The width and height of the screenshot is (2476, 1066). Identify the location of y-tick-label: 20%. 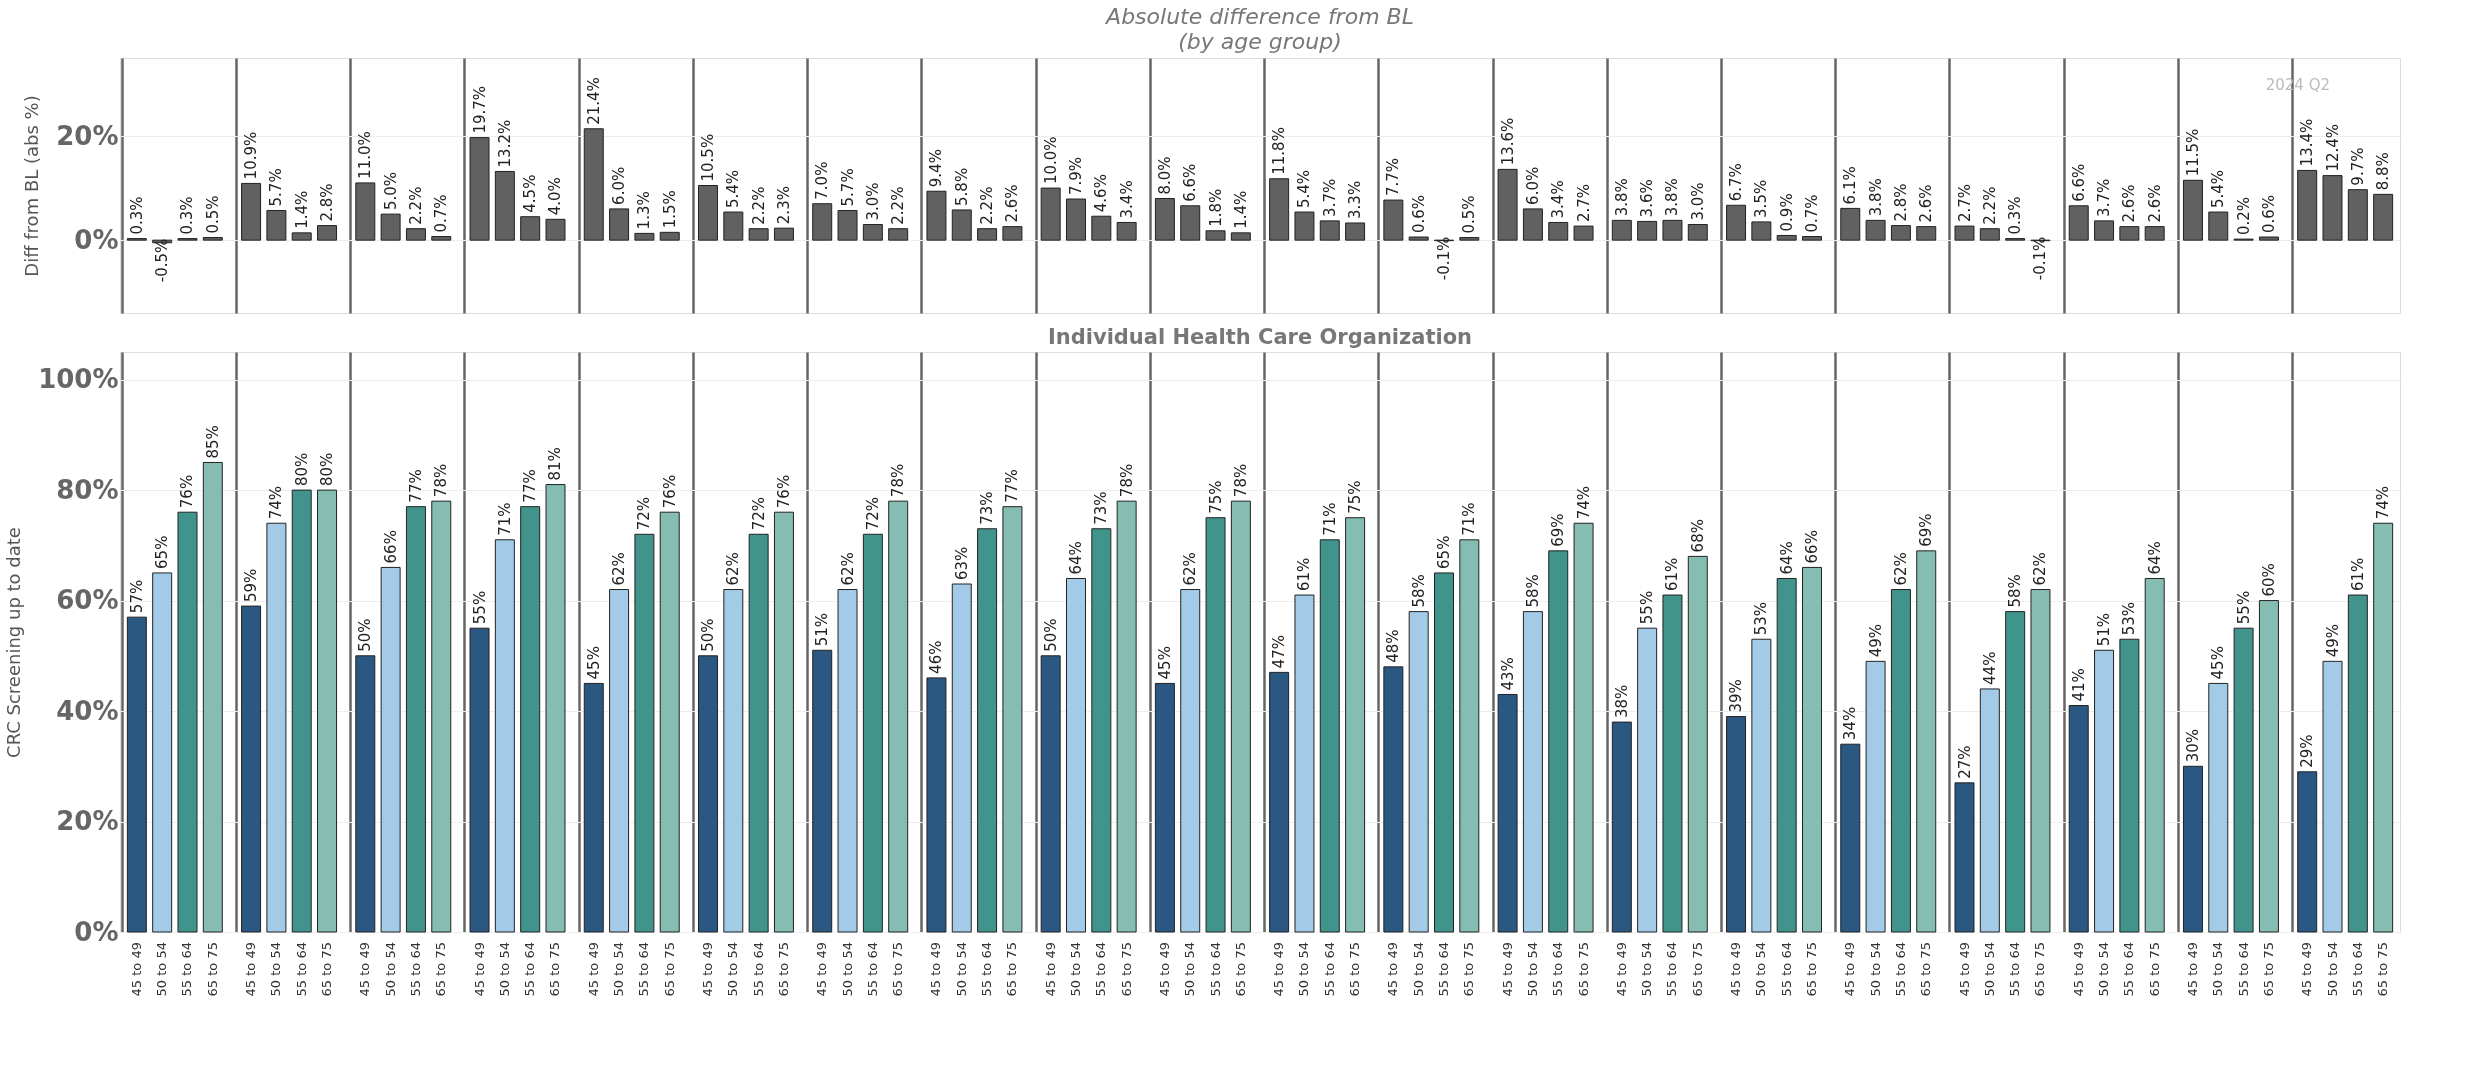
(87, 821).